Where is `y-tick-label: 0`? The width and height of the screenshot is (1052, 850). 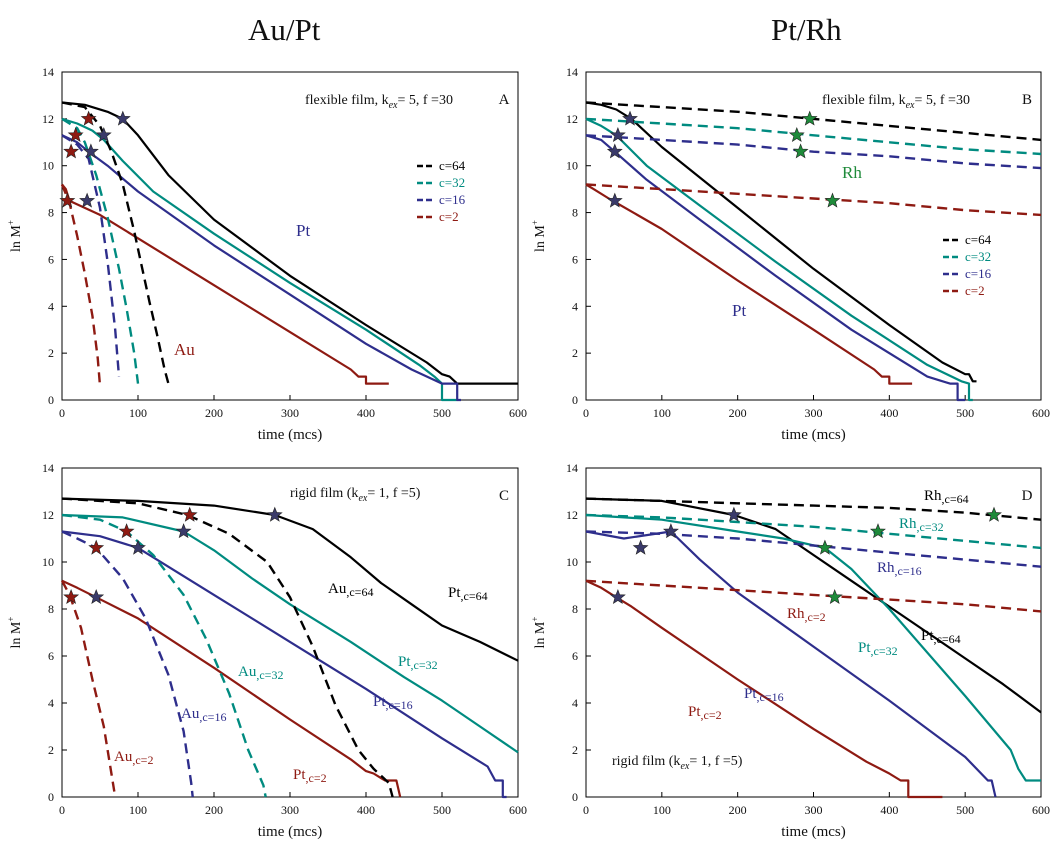
y-tick-label: 0 is located at coordinates (51, 797).